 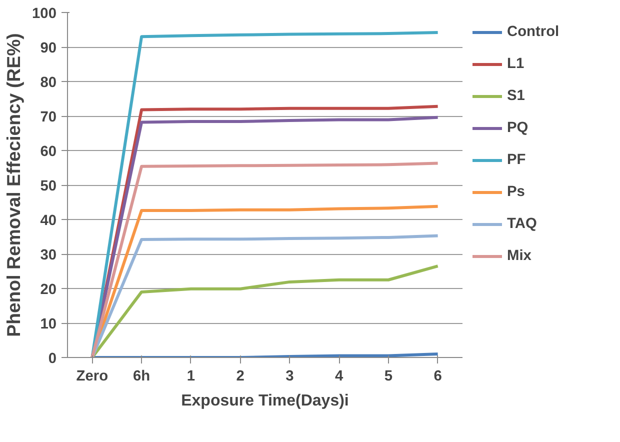 What do you see at coordinates (240, 376) in the screenshot?
I see `x-tick-label: 2` at bounding box center [240, 376].